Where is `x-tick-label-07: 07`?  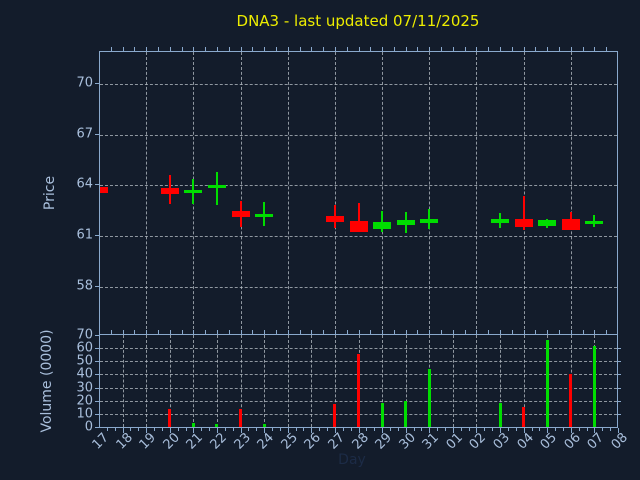
x-tick-label-07: 07 is located at coordinates (596, 441).